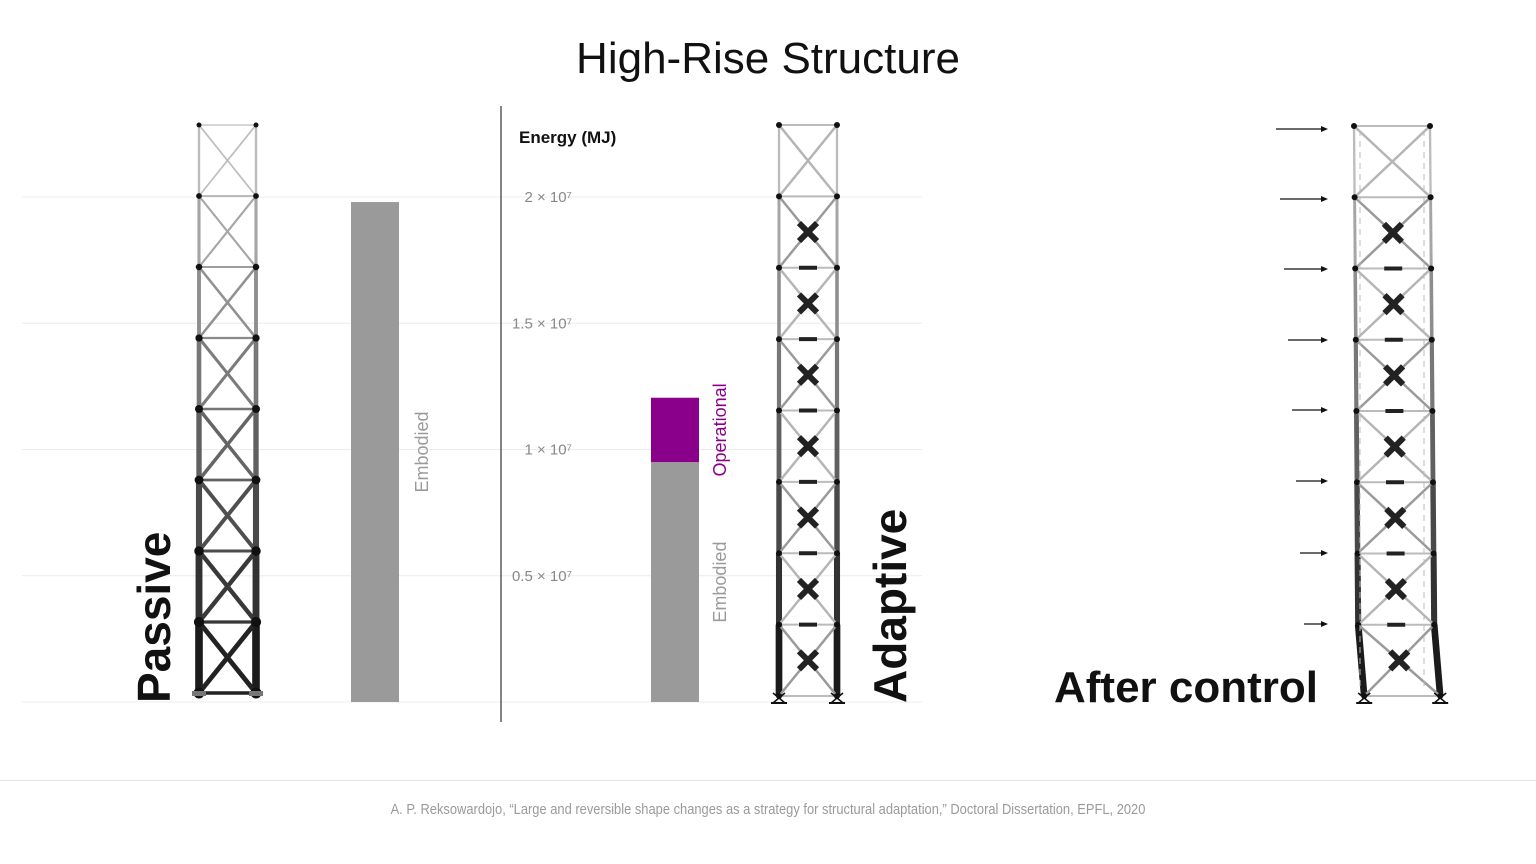  I want to click on bar-operational-adaptive, so click(675, 430).